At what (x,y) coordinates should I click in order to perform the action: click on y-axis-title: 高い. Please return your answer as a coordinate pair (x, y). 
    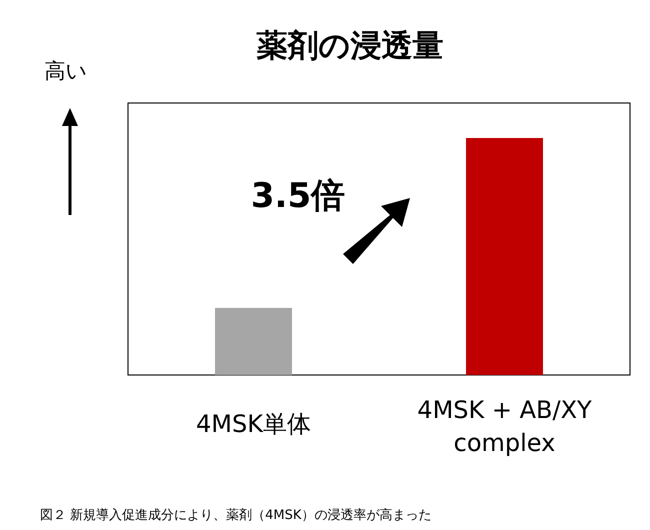
    Looking at the image, I should click on (66, 71).